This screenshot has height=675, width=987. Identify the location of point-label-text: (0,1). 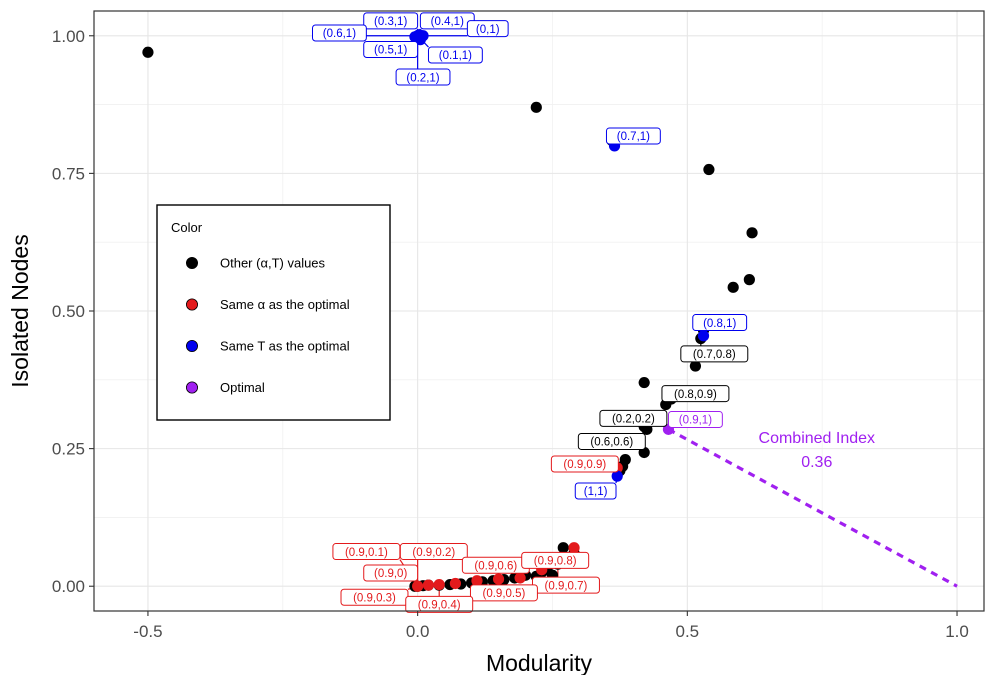
(488, 30).